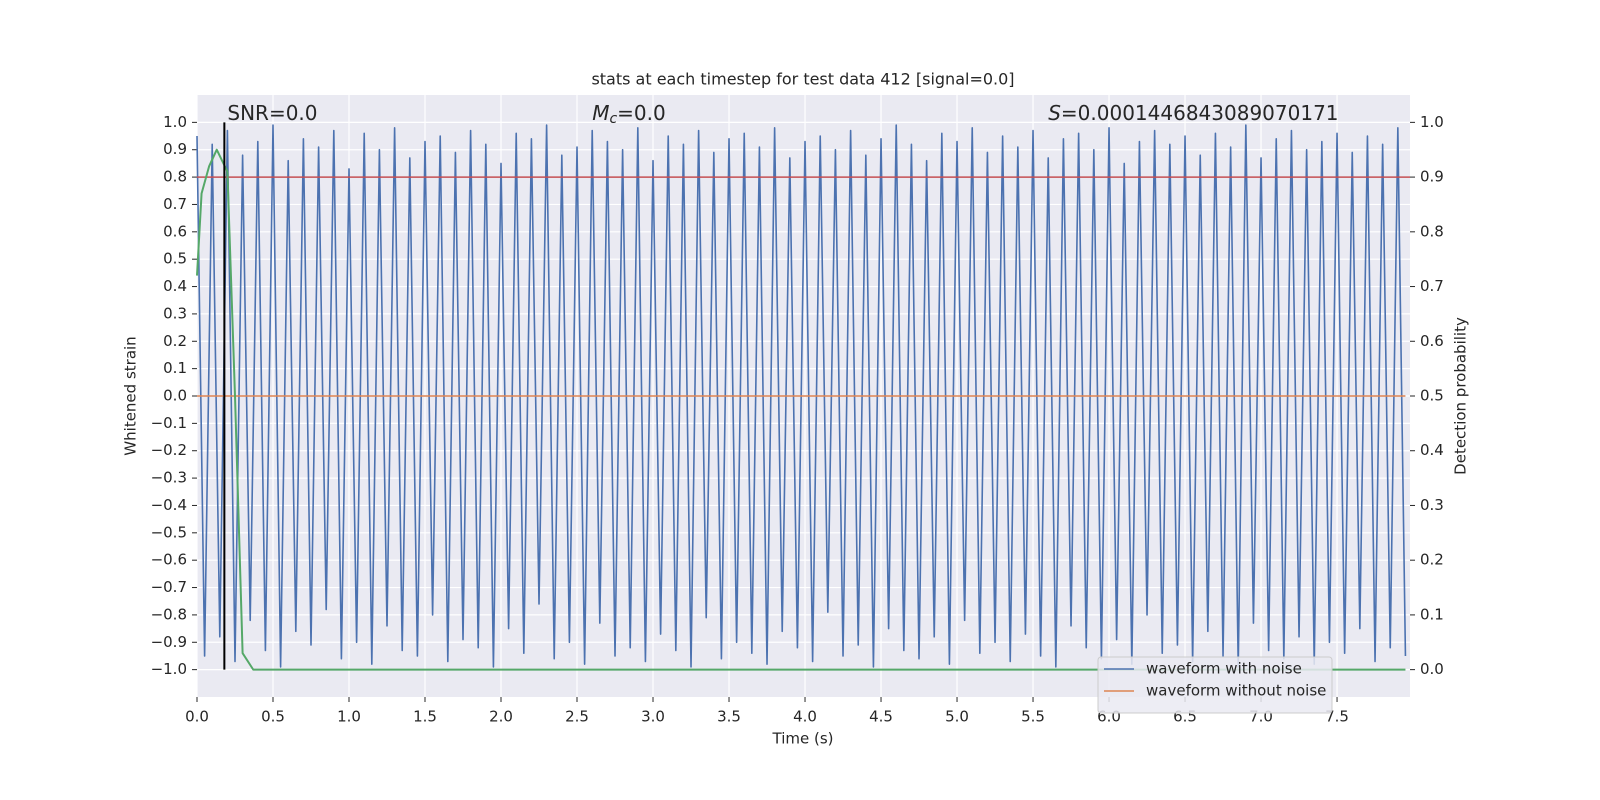 Image resolution: width=1600 pixels, height=800 pixels. Describe the element at coordinates (881, 717) in the screenshot. I see `x-tick-label: 4.5` at that location.